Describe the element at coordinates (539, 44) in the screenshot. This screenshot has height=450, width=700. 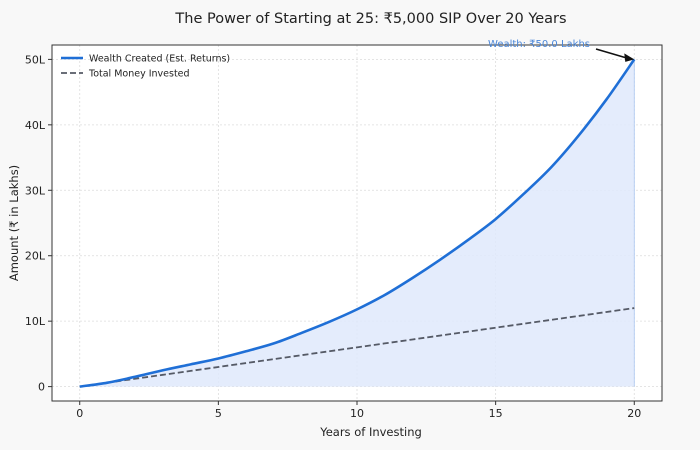
I see `annotation-text: Wealth: ₹50.0 Lakhs` at that location.